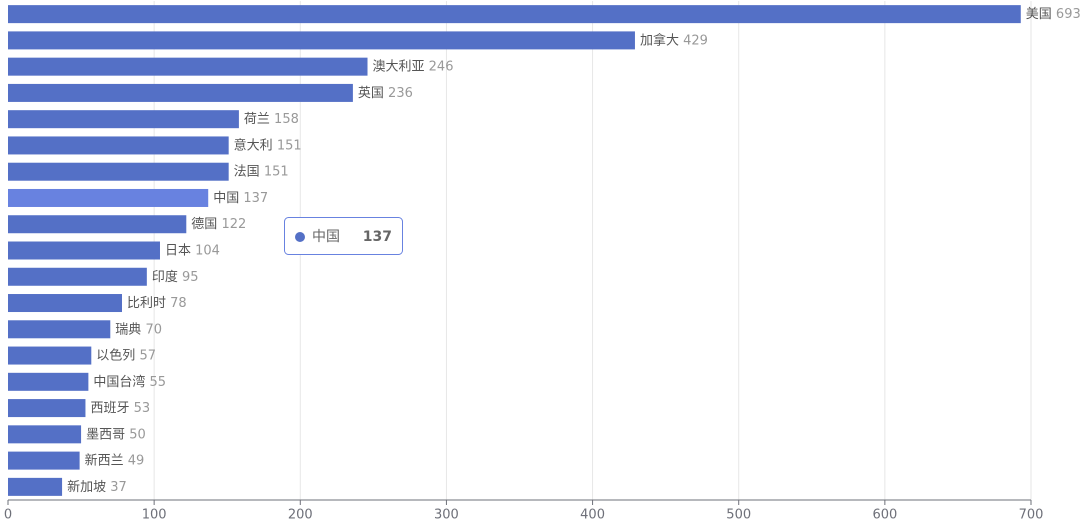  I want to click on bar-label-name: 西班牙, so click(109, 408).